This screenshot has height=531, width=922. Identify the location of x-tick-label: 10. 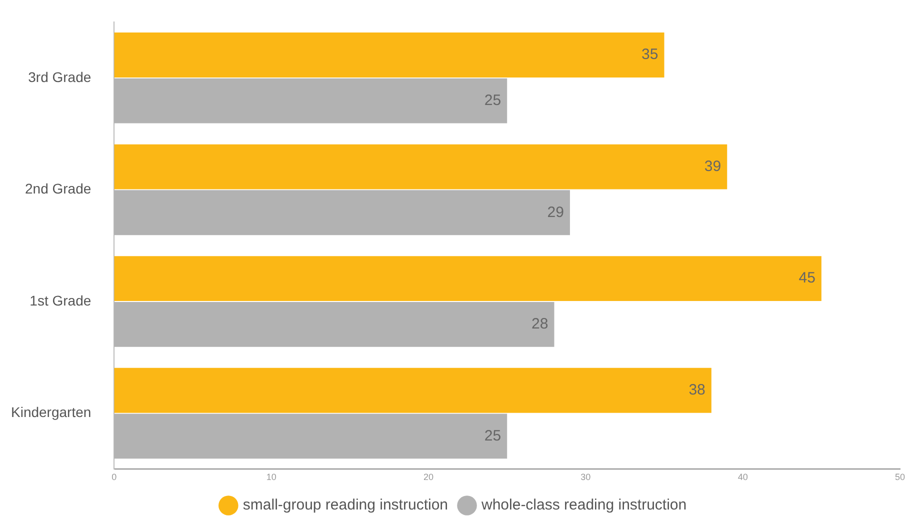
(271, 477).